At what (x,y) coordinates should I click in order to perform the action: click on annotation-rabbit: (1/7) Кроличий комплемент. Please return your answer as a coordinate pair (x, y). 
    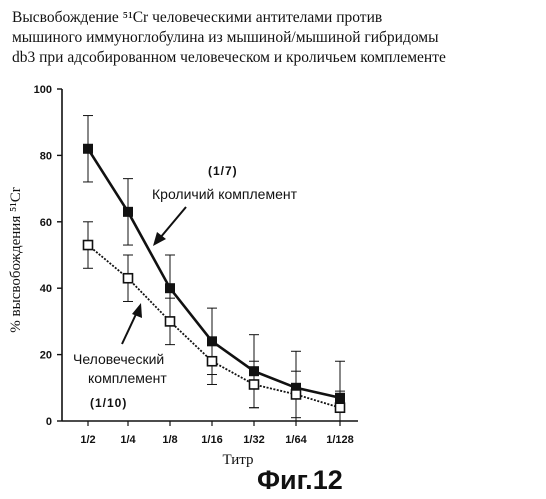
    Looking at the image, I should click on (225, 205).